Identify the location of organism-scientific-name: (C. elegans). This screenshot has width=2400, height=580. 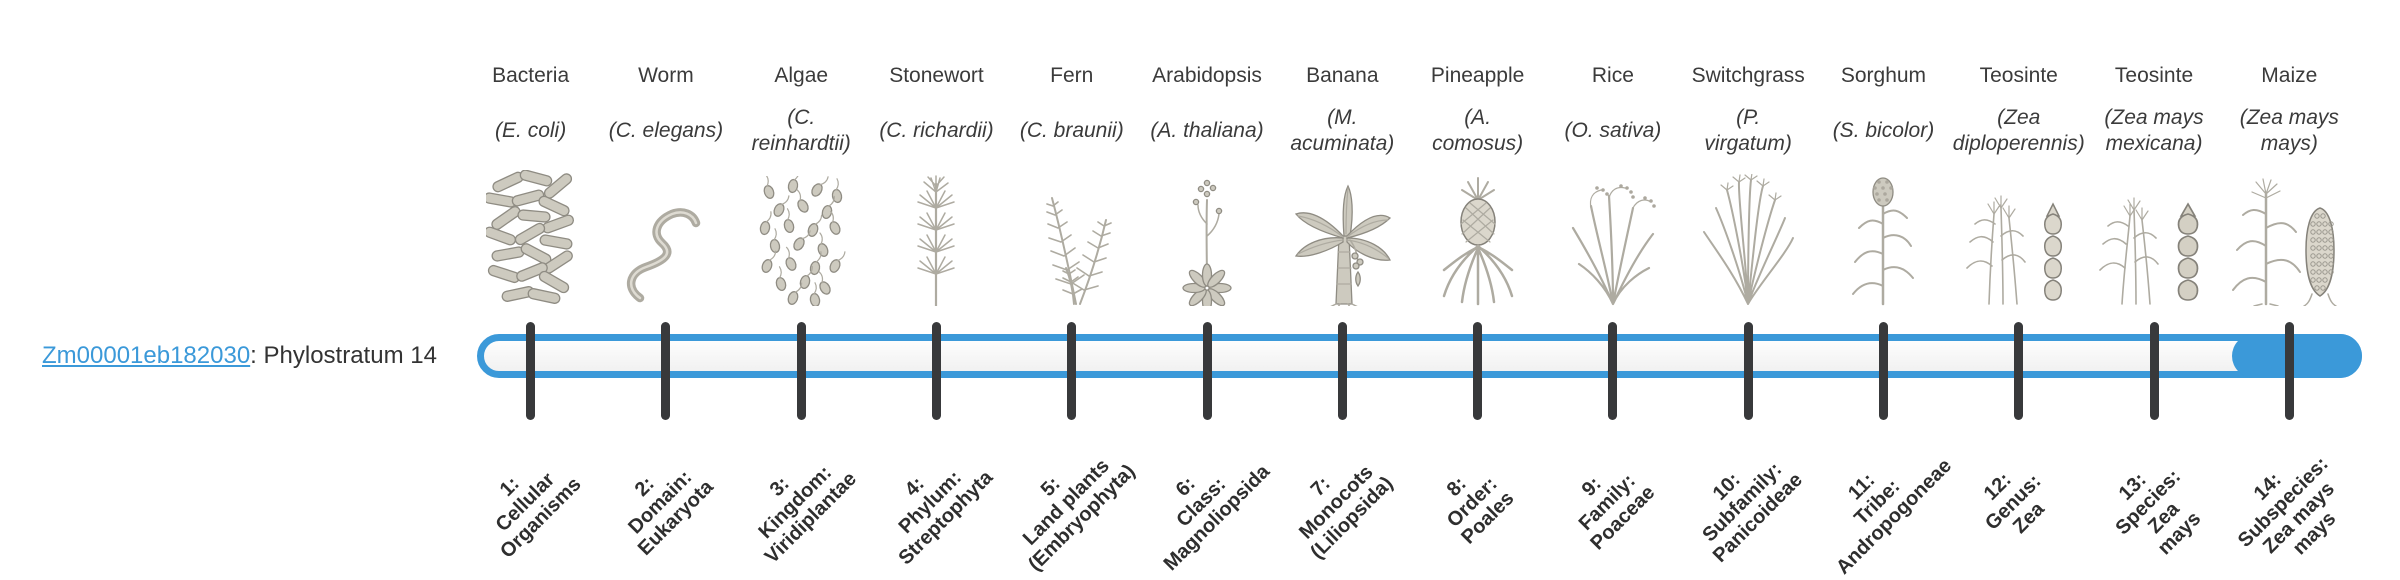
(666, 131).